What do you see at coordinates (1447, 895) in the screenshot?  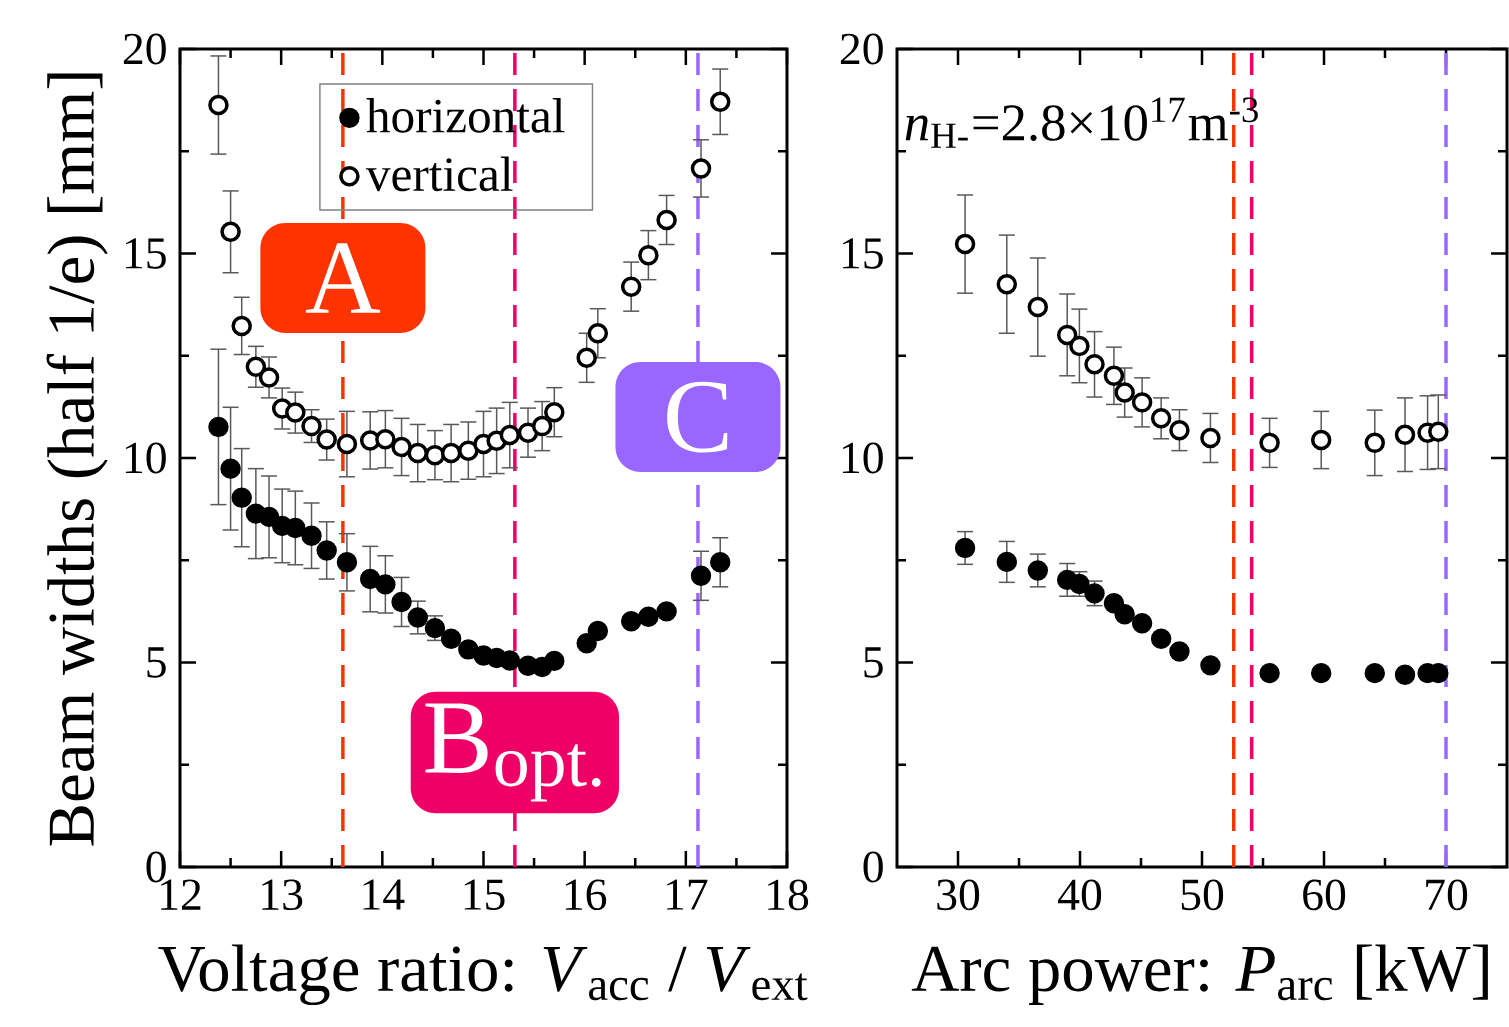 I see `x-tick-label: 70` at bounding box center [1447, 895].